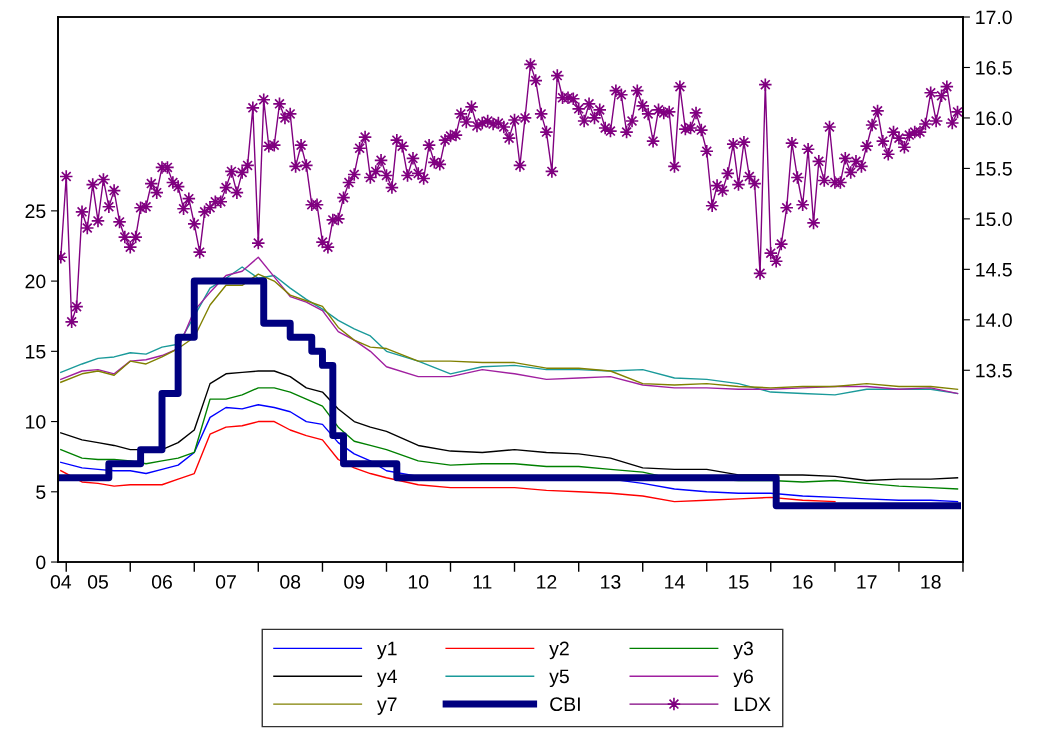 This screenshot has height=740, width=1045. Describe the element at coordinates (61, 582) in the screenshot. I see `x-tick-label: 04` at that location.